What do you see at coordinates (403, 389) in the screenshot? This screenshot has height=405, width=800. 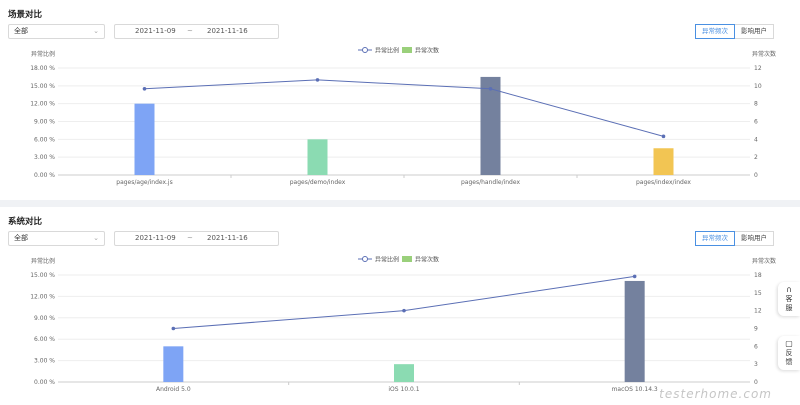 I see `x-tick-label: iOS 10.0.1` at bounding box center [403, 389].